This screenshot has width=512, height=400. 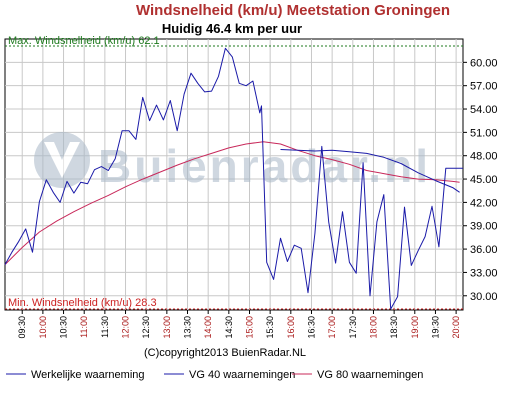 What do you see at coordinates (394, 327) in the screenshot?
I see `x-tick-label: 18:30` at bounding box center [394, 327].